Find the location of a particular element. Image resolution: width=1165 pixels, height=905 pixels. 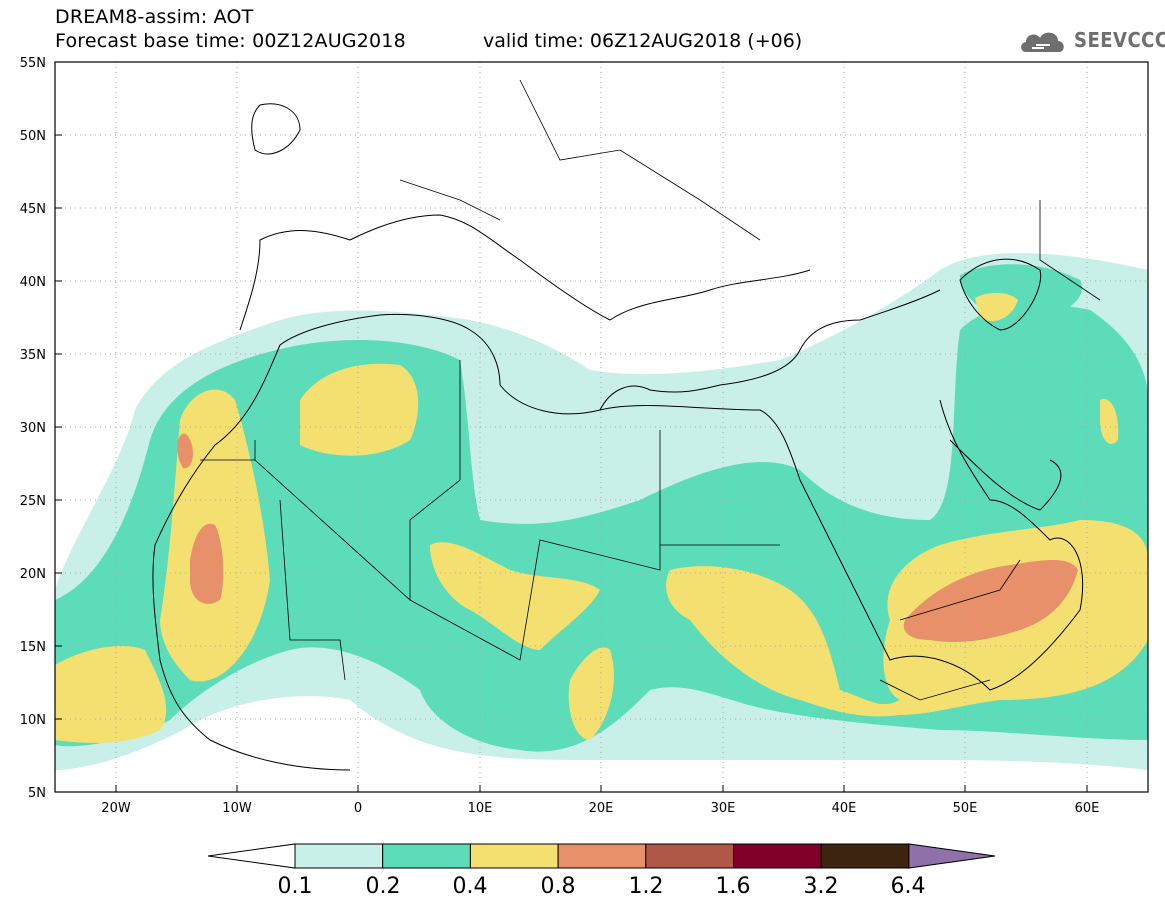

lon-label: 10E is located at coordinates (480, 808).